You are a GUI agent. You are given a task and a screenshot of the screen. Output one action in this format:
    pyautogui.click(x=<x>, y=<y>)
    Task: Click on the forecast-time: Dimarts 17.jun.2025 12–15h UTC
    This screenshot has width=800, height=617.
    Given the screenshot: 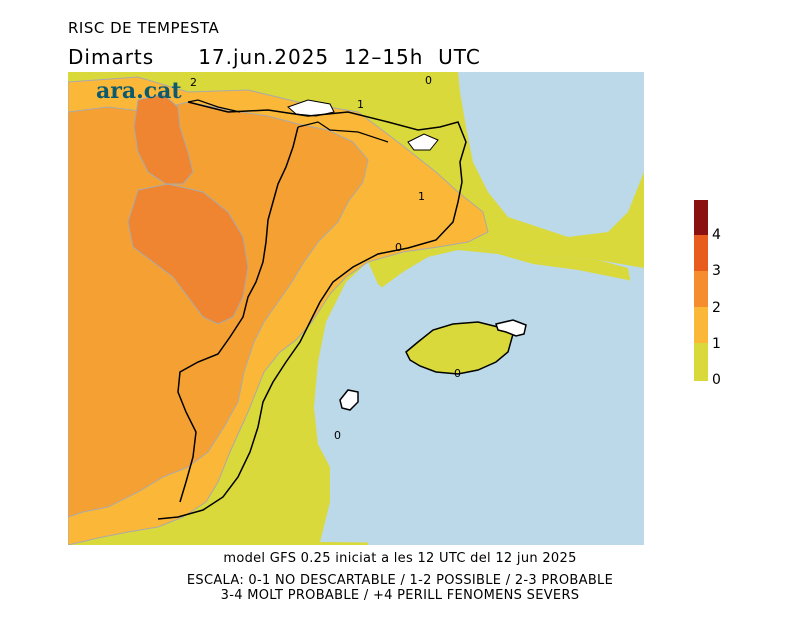 What is the action you would take?
    pyautogui.click(x=274, y=57)
    